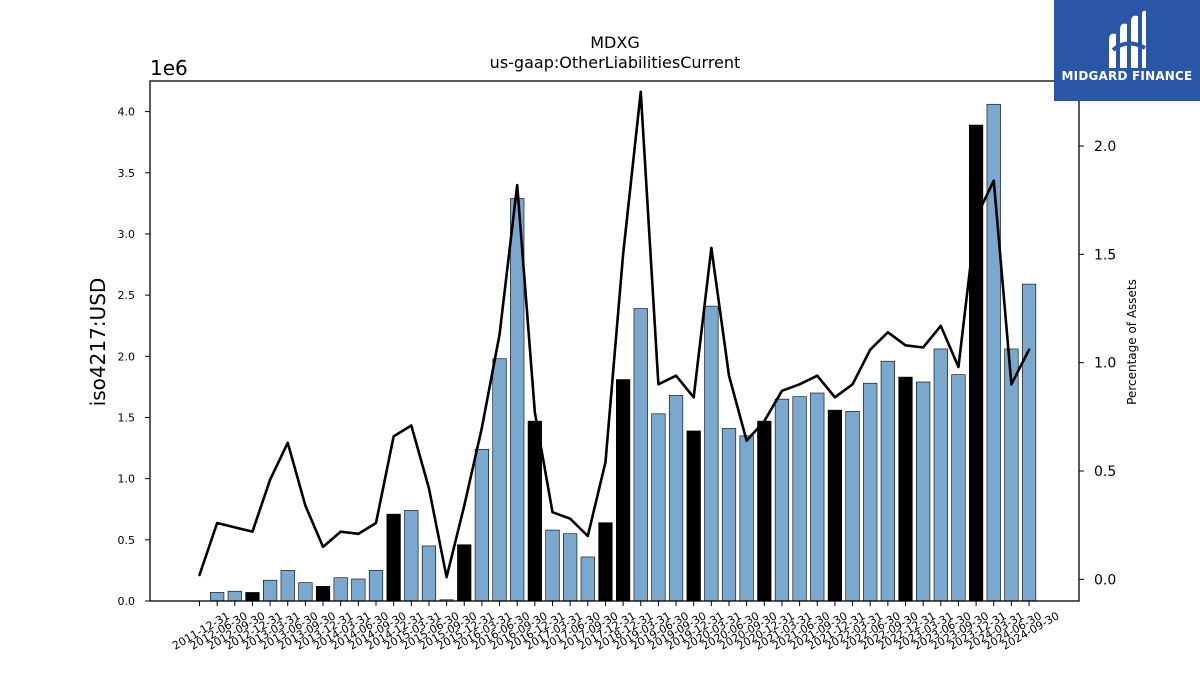 Image resolution: width=1200 pixels, height=675 pixels. I want to click on y-tick-label: 1.0, so click(127, 479).